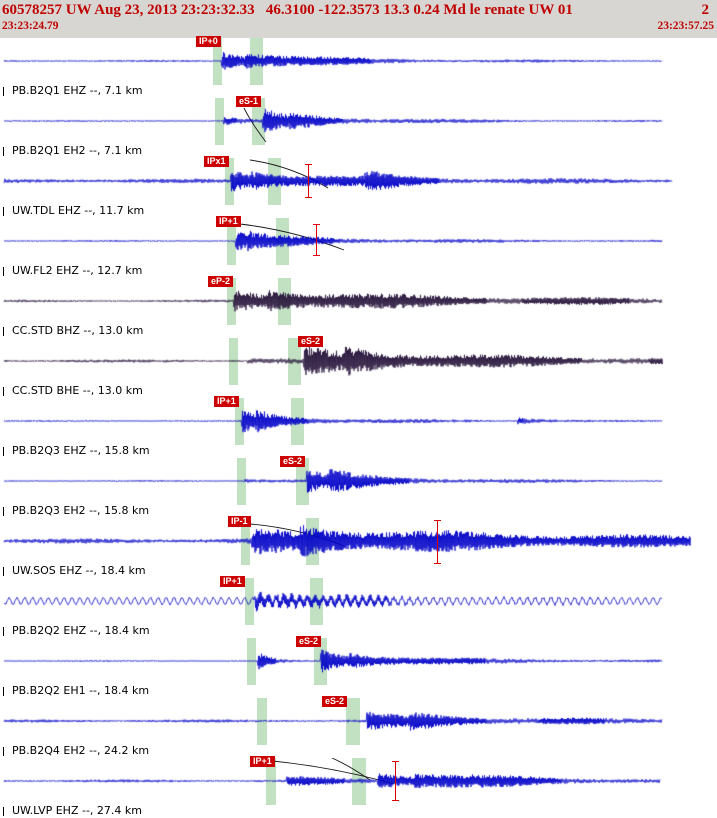 The width and height of the screenshot is (717, 818). What do you see at coordinates (208, 41) in the screenshot?
I see `phase-pick-label: IP+0` at bounding box center [208, 41].